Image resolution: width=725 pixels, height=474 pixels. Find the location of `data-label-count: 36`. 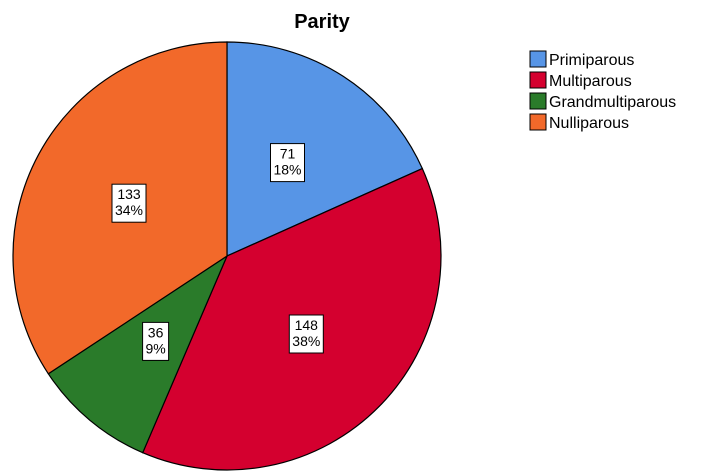

data-label-count: 36 is located at coordinates (156, 332).